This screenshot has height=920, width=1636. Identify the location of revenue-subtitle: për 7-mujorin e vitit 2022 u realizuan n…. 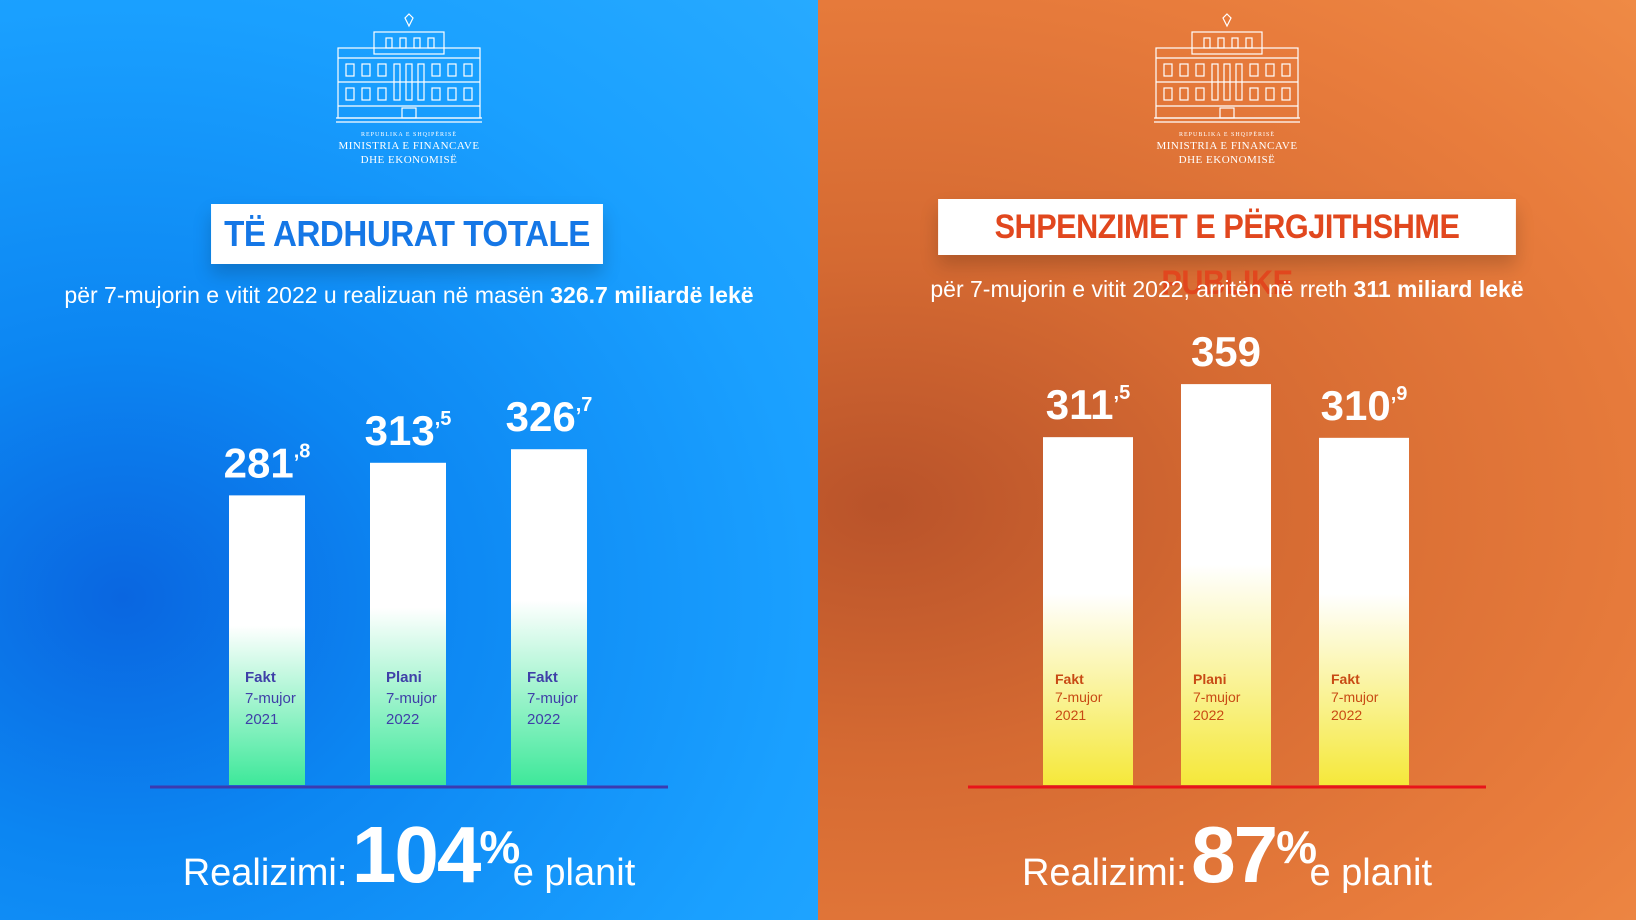
(409, 295).